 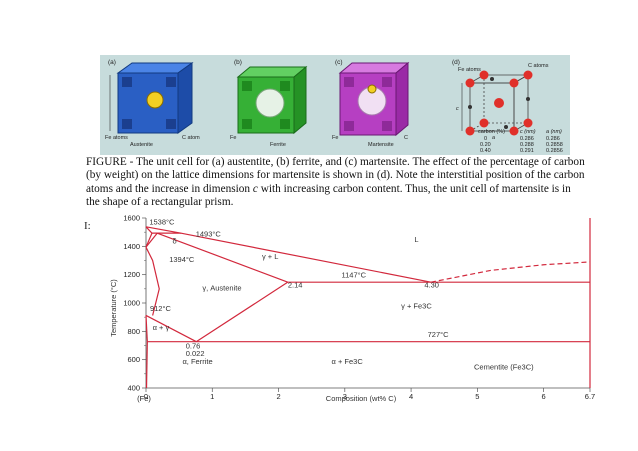 What do you see at coordinates (477, 396) in the screenshot?
I see `x-tick-label: 5` at bounding box center [477, 396].